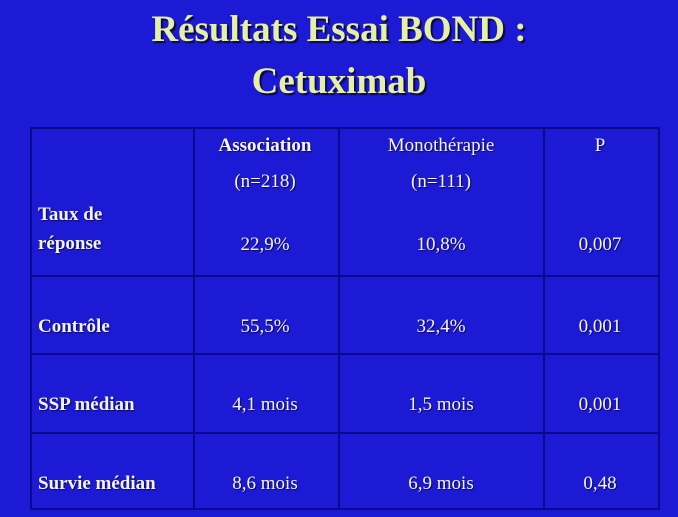 The image size is (678, 517). Describe the element at coordinates (86, 404) in the screenshot. I see `row-label: SSP médian` at that location.